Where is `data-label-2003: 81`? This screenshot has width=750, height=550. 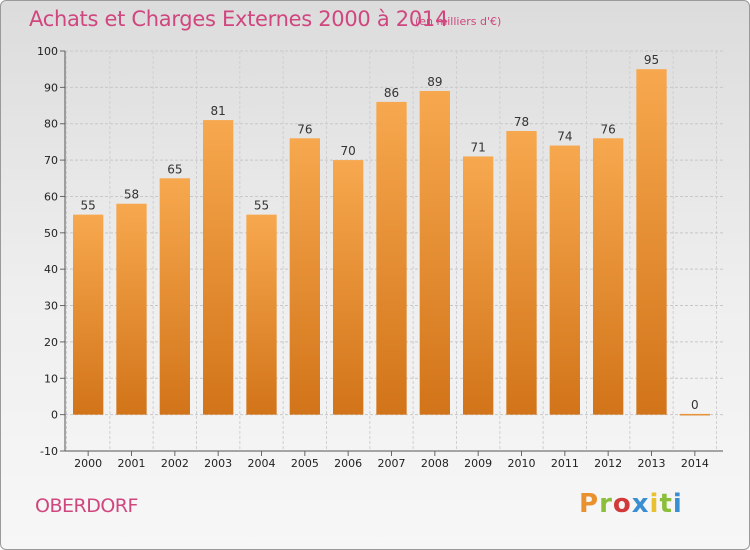
data-label-2003: 81 is located at coordinates (218, 111).